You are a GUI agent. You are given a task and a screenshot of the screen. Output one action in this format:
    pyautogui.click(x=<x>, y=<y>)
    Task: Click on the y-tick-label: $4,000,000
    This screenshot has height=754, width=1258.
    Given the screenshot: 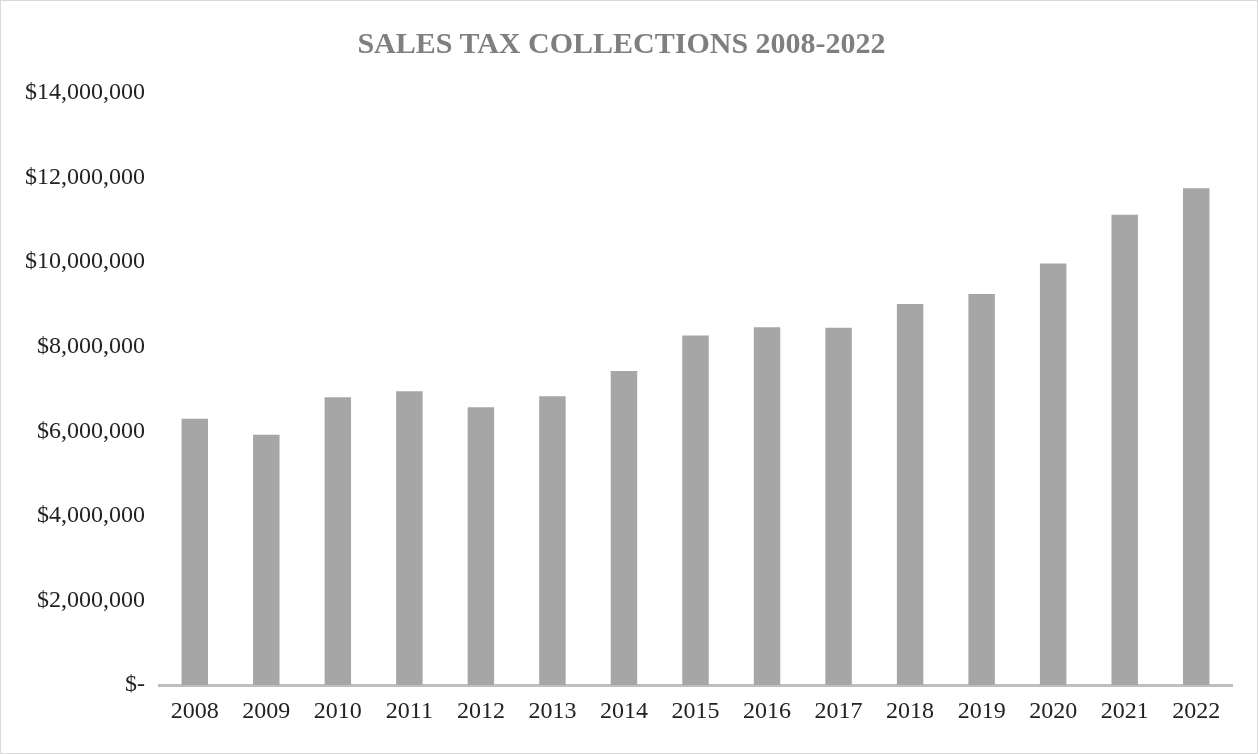 What is the action you would take?
    pyautogui.click(x=91, y=514)
    